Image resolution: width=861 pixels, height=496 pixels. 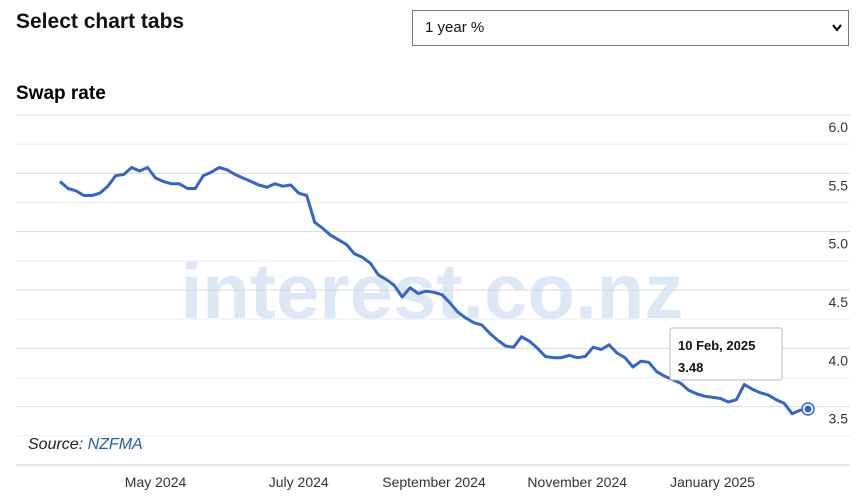 I want to click on x-tick-label: May 2024, so click(x=156, y=482).